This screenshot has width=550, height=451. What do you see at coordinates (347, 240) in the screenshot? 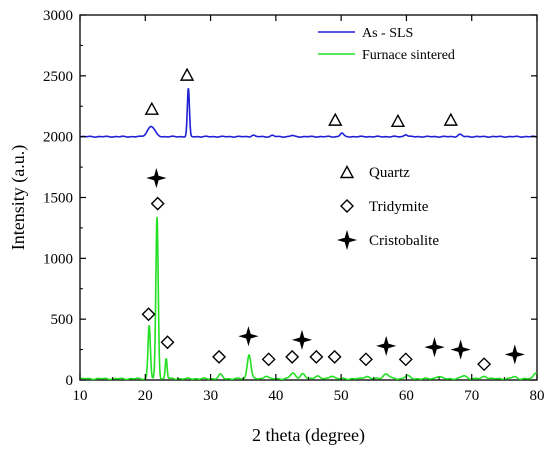
I see `cristobalite-legend-marker` at bounding box center [347, 240].